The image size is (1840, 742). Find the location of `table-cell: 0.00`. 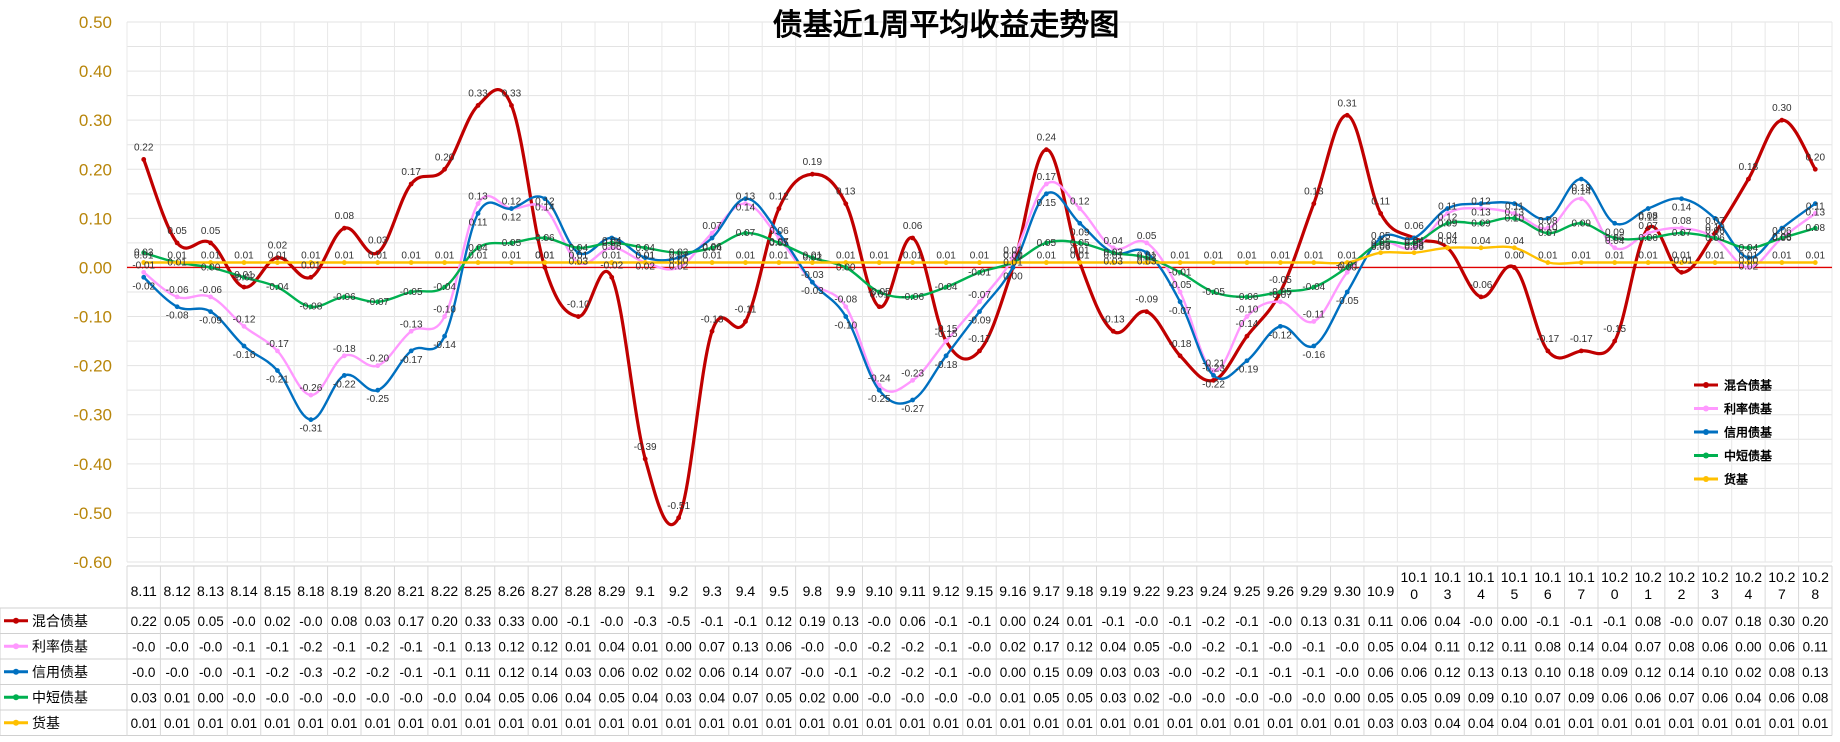

table-cell: 0.00 is located at coordinates (1013, 621).